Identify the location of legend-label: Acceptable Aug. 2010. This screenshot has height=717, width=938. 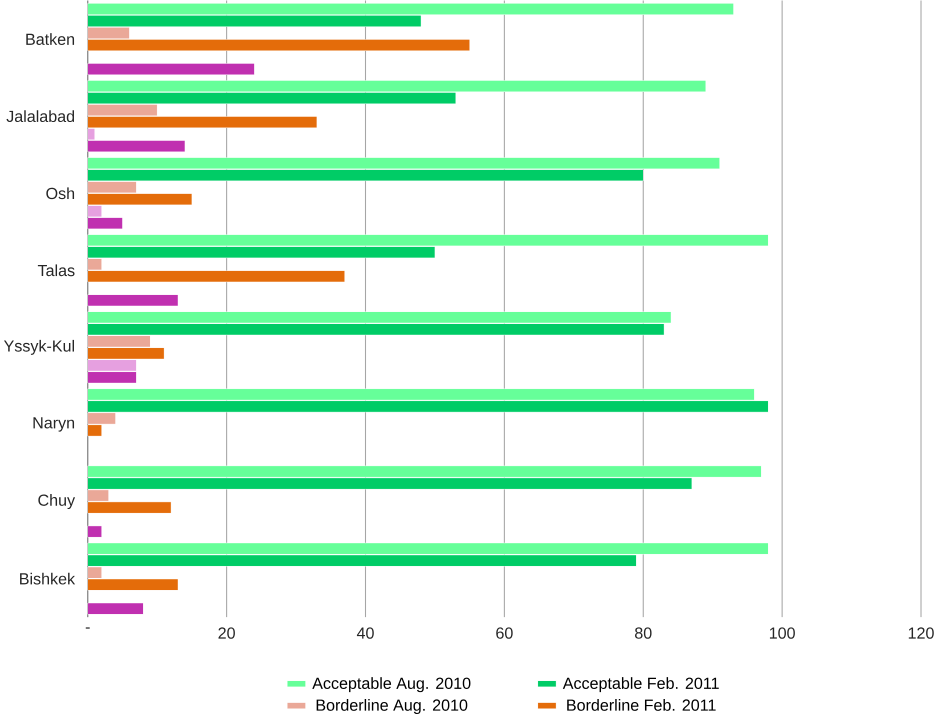
(391, 684).